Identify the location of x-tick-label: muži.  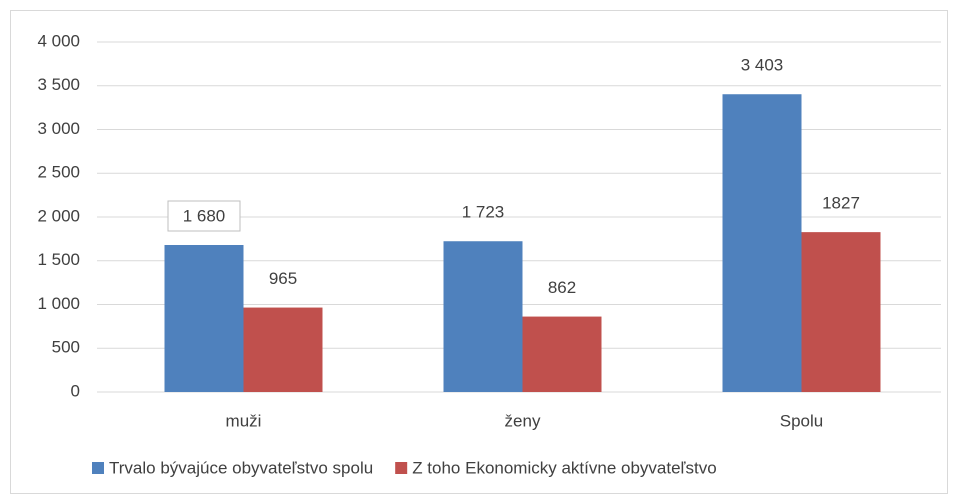
(244, 420).